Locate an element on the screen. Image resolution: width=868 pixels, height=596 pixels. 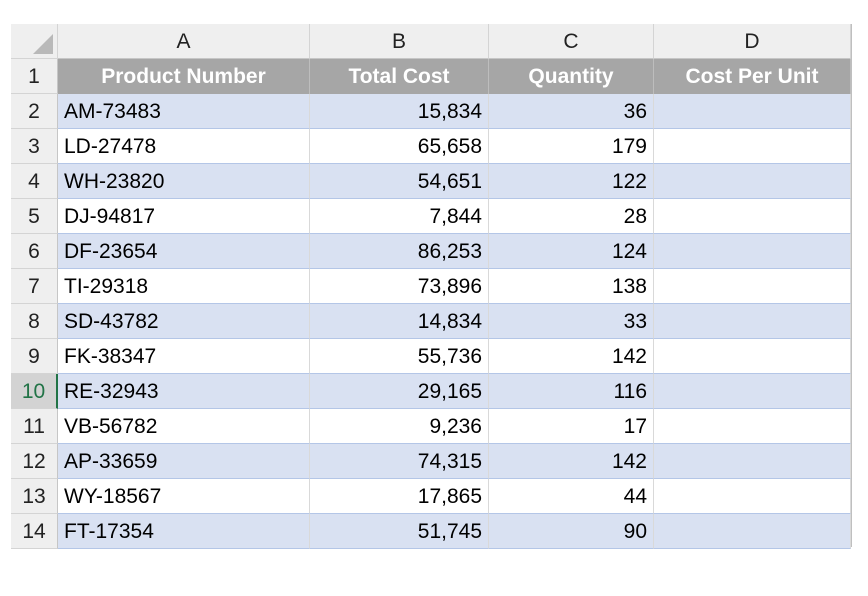
table-row: 14 FT-17354 51,745 90 is located at coordinates (431, 531).